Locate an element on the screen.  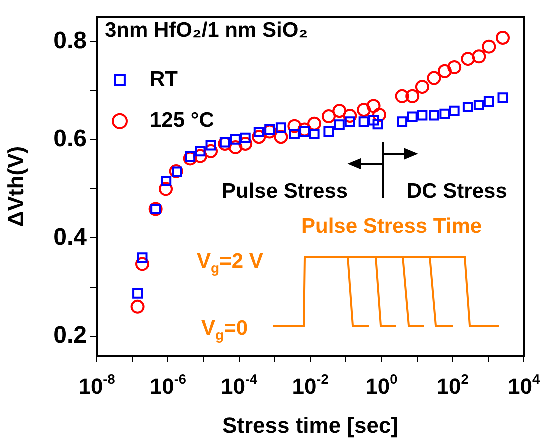
annotation: V$_{g}$=0 is located at coordinates (225, 330).